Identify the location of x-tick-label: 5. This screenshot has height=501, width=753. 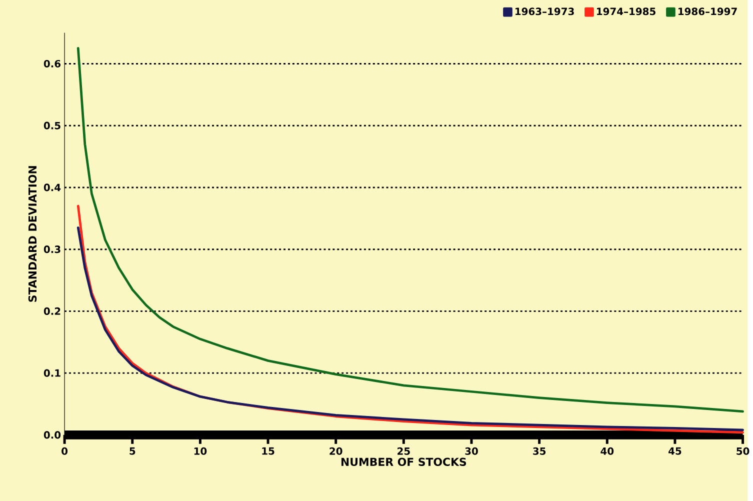
(133, 451).